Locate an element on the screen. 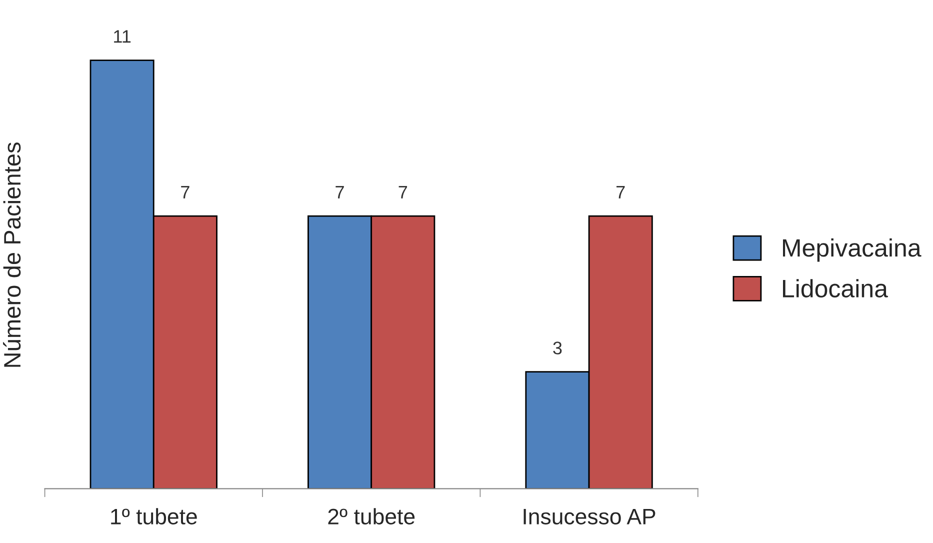  x-tick-label: 2º tubete is located at coordinates (371, 516).